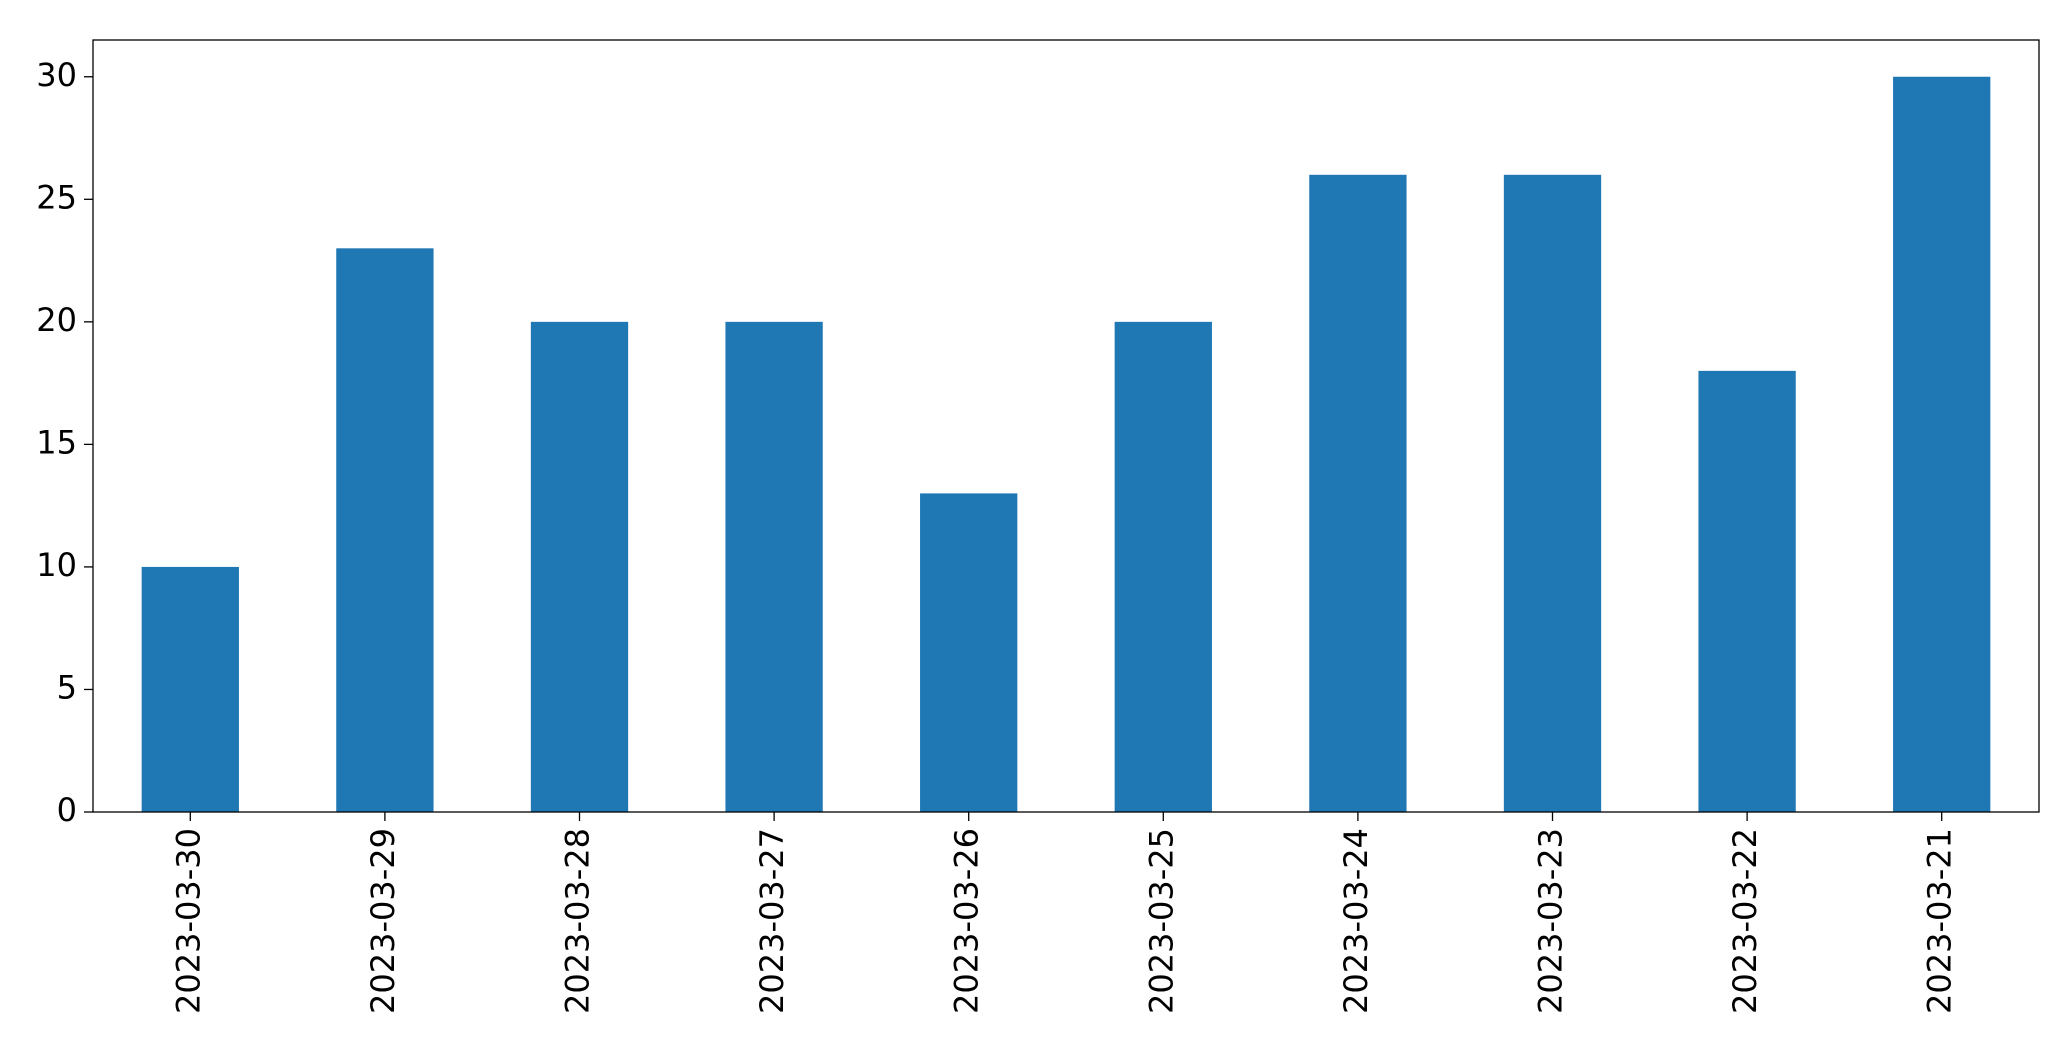  What do you see at coordinates (56, 565) in the screenshot?
I see `y-tick-label: 10` at bounding box center [56, 565].